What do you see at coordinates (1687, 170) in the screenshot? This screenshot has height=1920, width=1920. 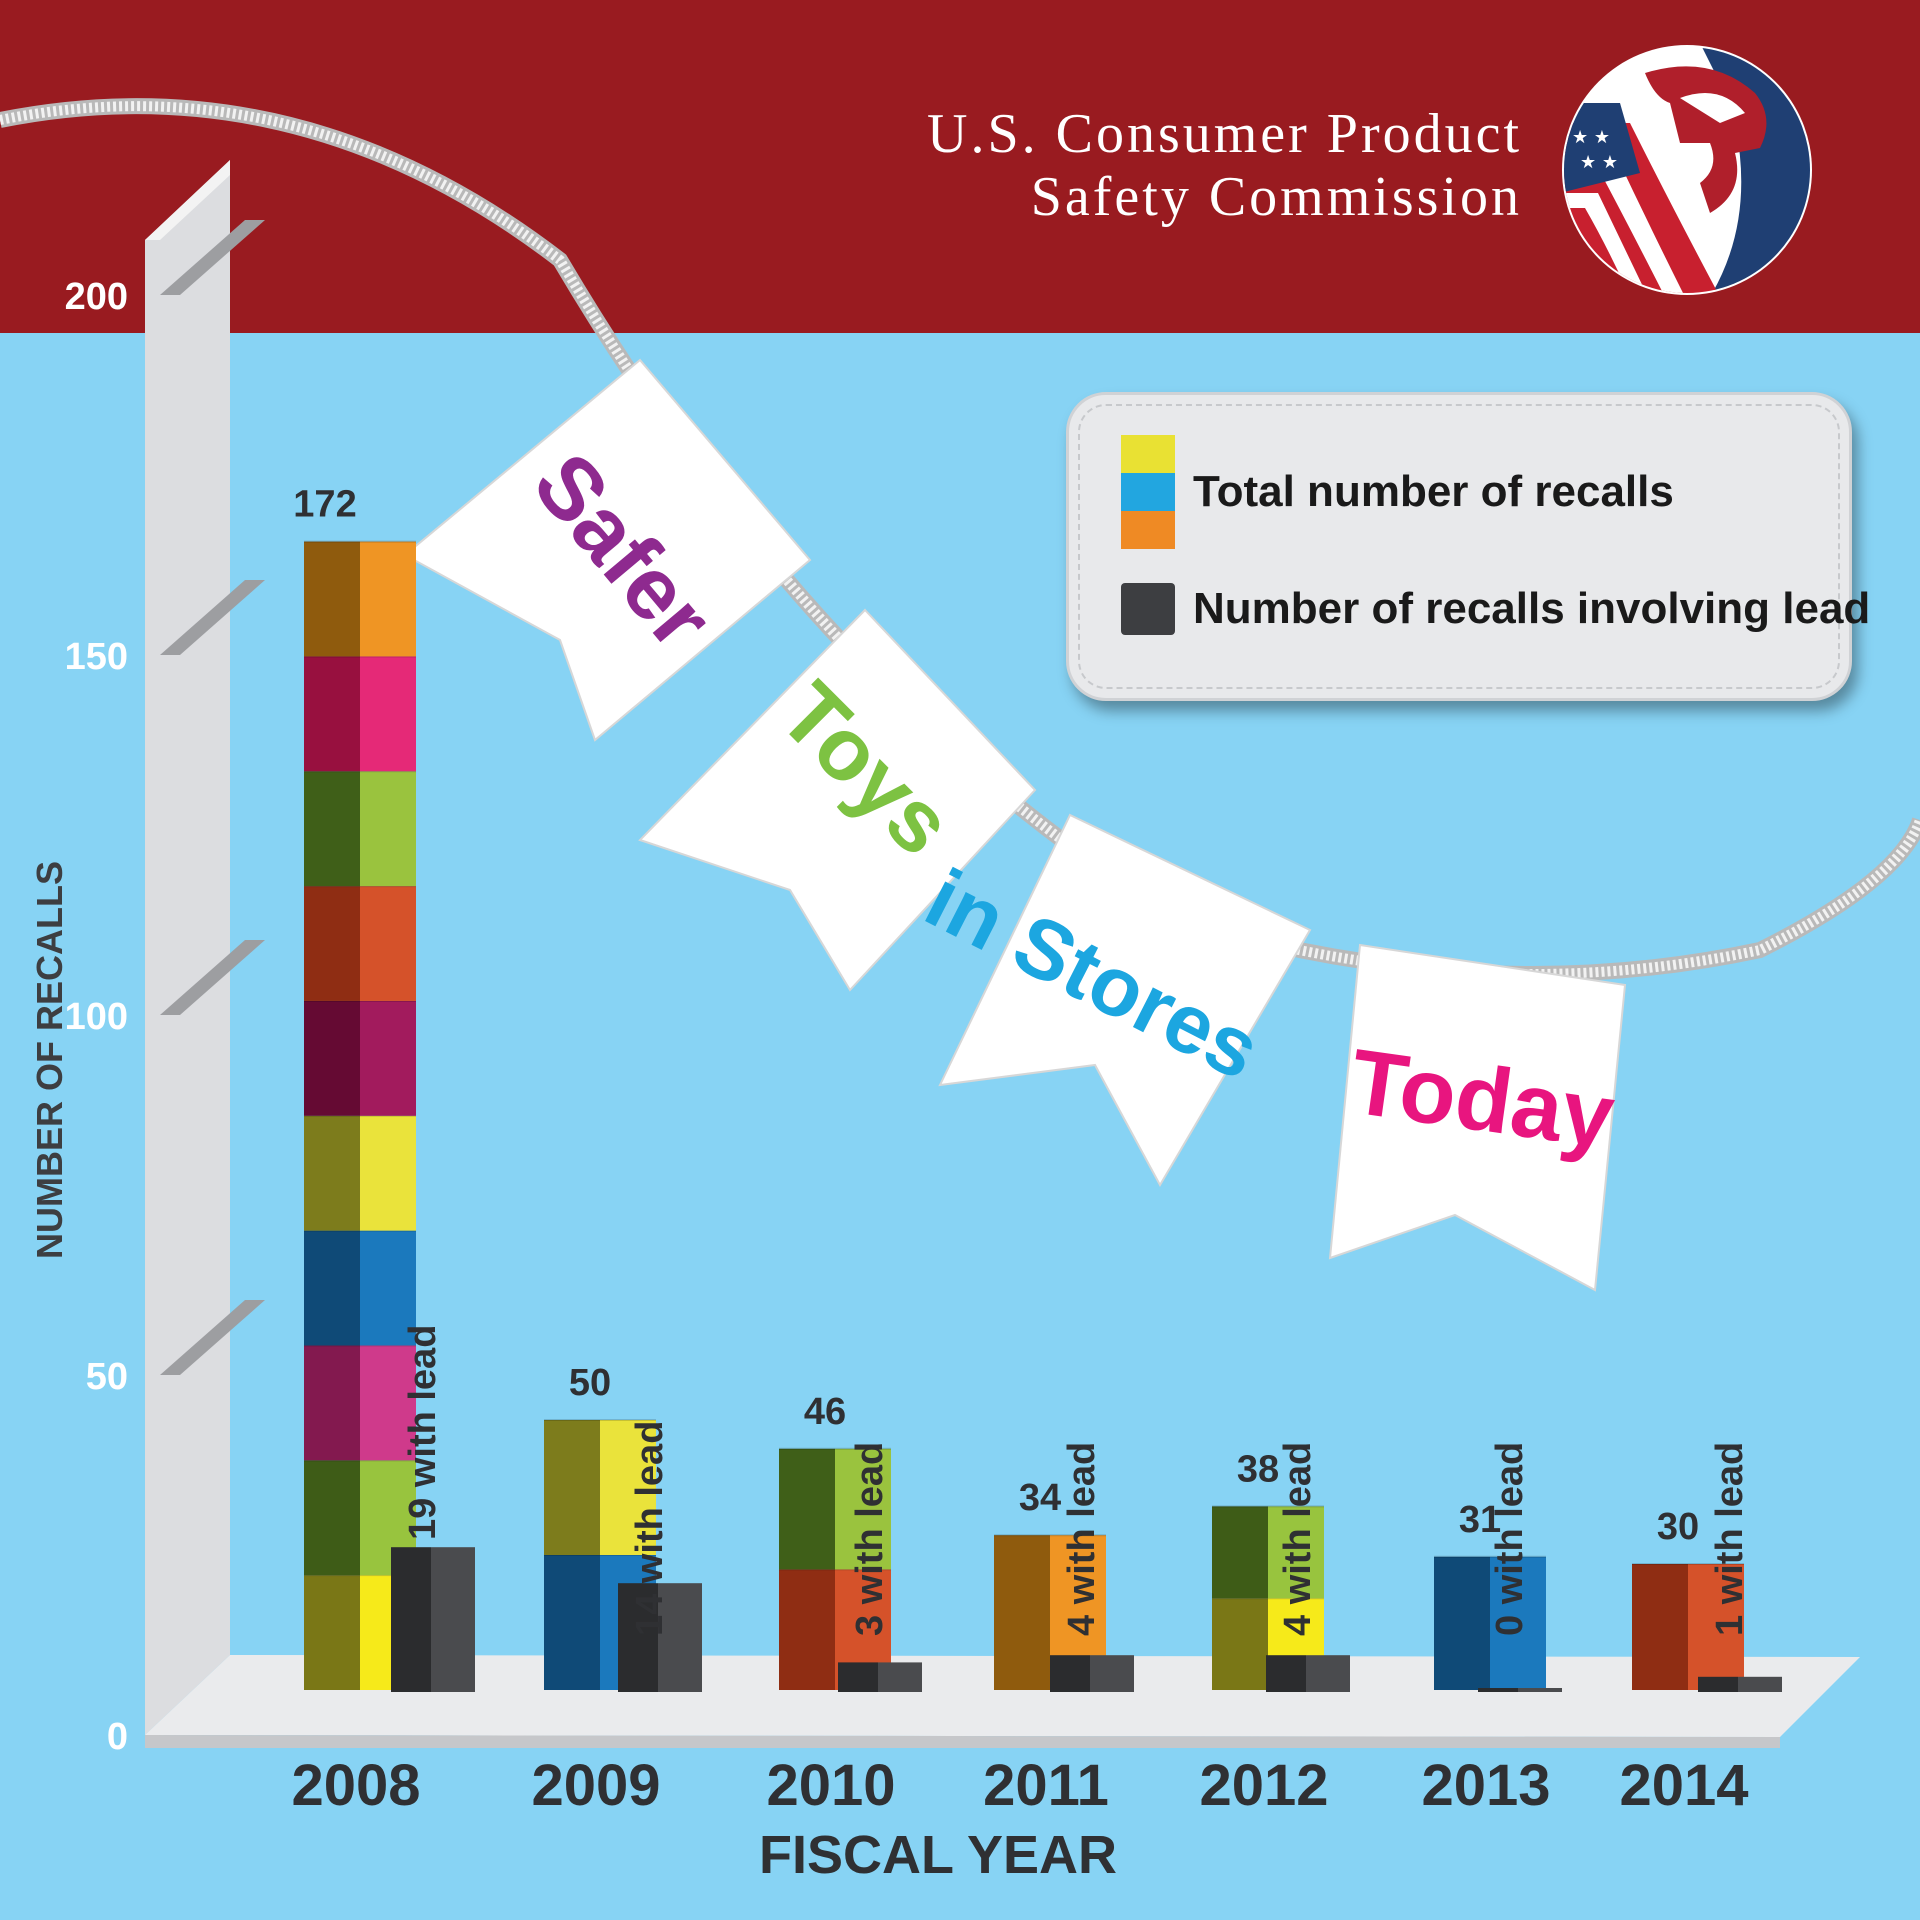 I see `cpsc-logo: ★ ★ ★ ★` at bounding box center [1687, 170].